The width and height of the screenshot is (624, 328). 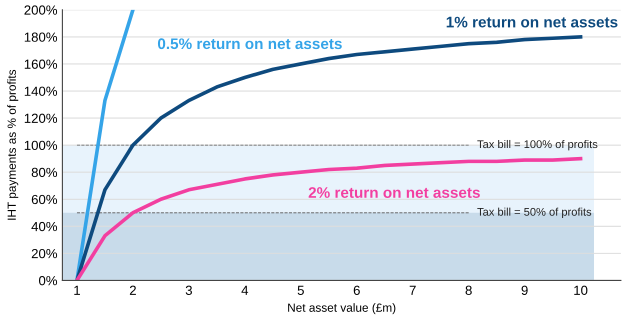 I want to click on y-tick-label: 160%, so click(x=41, y=64).